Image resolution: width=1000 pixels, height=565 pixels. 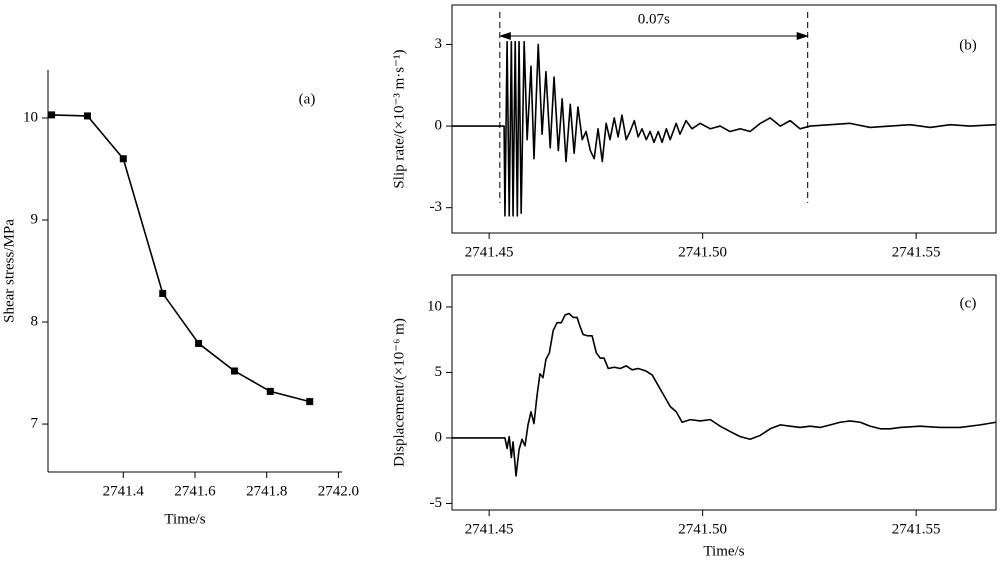 What do you see at coordinates (35, 219) in the screenshot?
I see `y-tick-label: 9` at bounding box center [35, 219].